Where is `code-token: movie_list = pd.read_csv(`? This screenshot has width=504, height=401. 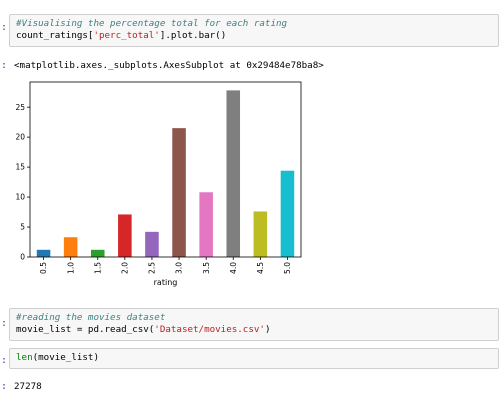 code-token: movie_list = pd.read_csv( is located at coordinates (85, 329).